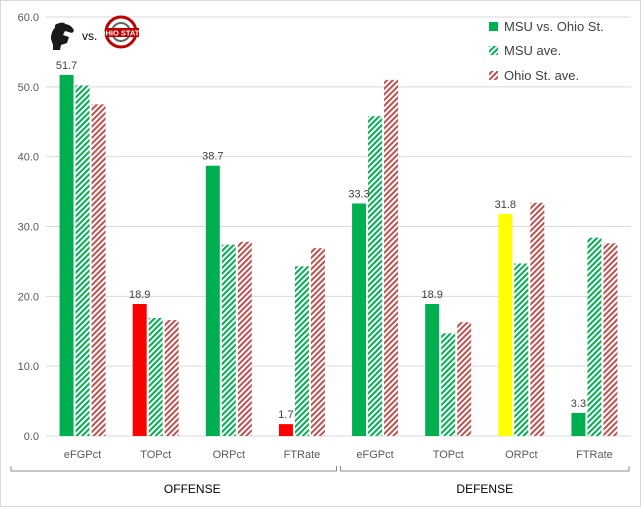  I want to click on data-label: 33.3, so click(358, 194).